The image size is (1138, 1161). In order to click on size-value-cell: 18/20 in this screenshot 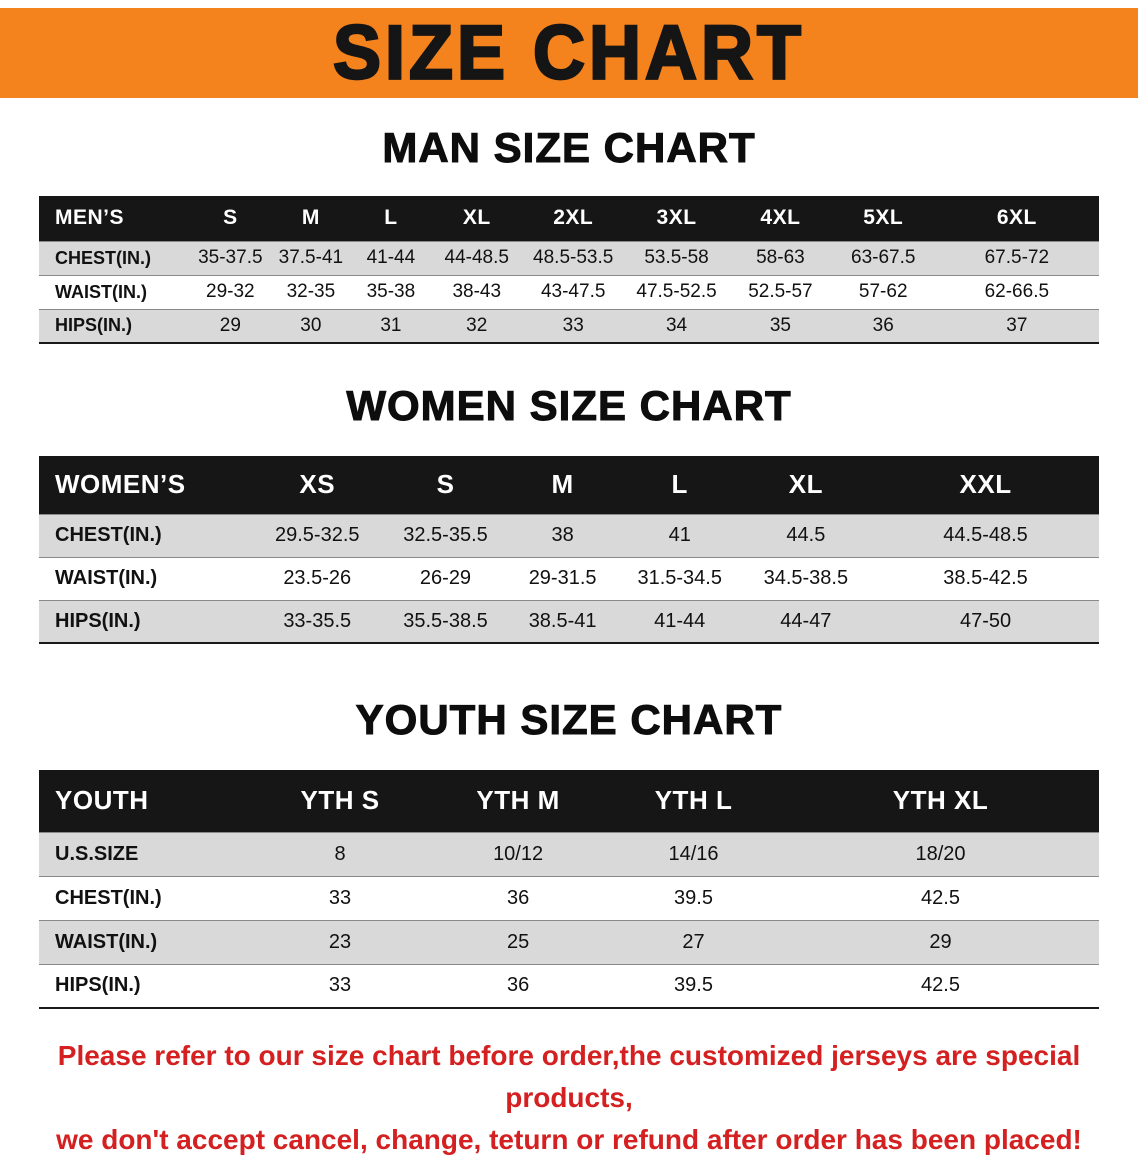, I will do `click(940, 853)`.